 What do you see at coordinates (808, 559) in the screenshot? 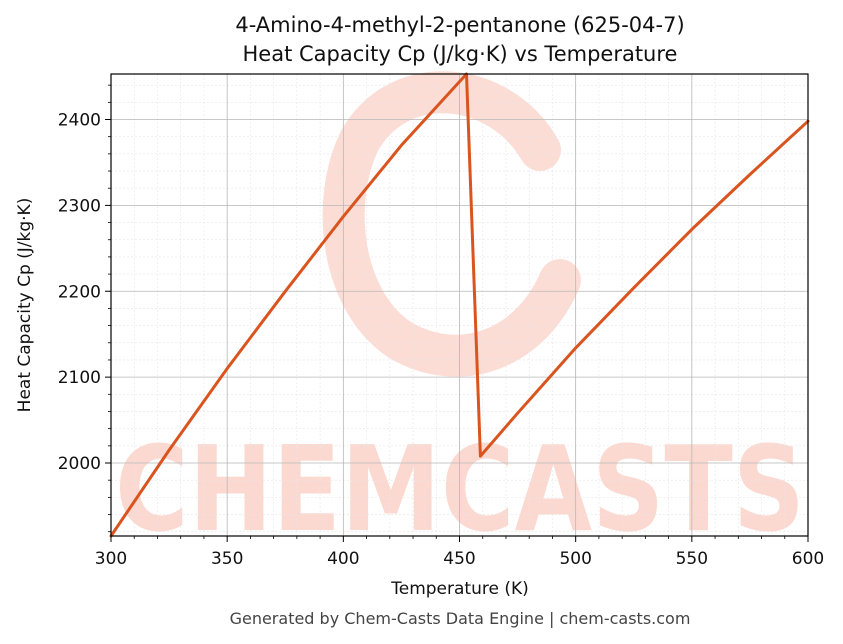
I see `x-tick-label: 600` at bounding box center [808, 559].